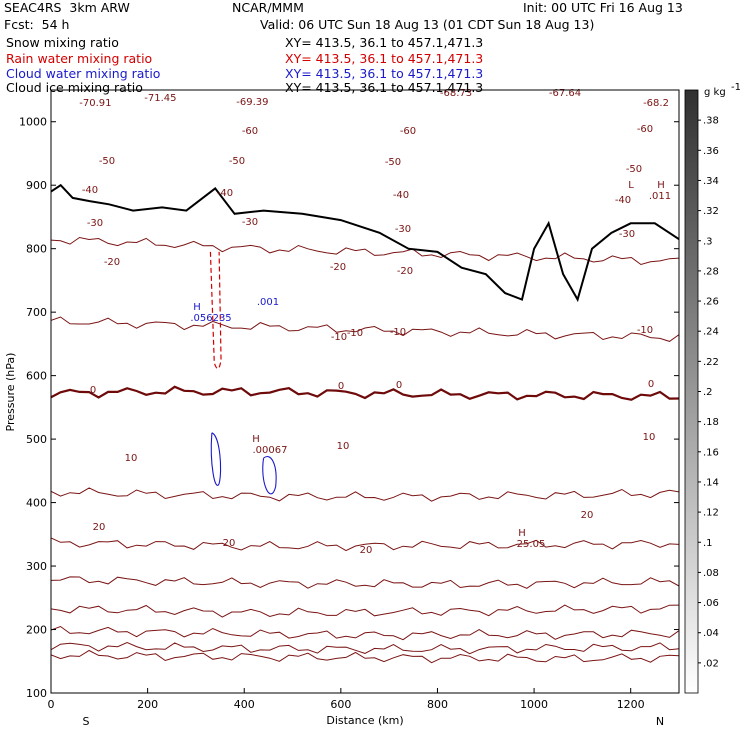  What do you see at coordinates (36, 439) in the screenshot?
I see `y-tick-label: 500` at bounding box center [36, 439].